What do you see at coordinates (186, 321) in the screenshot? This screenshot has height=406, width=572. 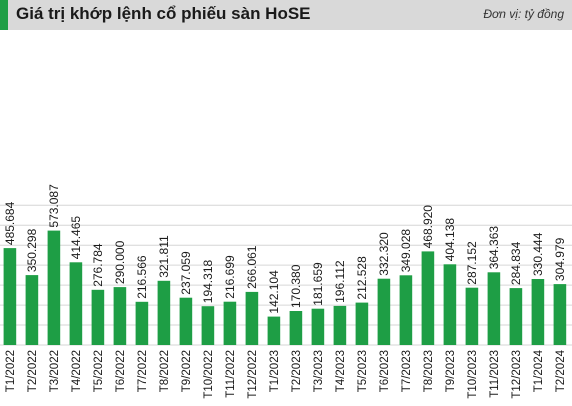 I see `bar-T9/2022` at bounding box center [186, 321].